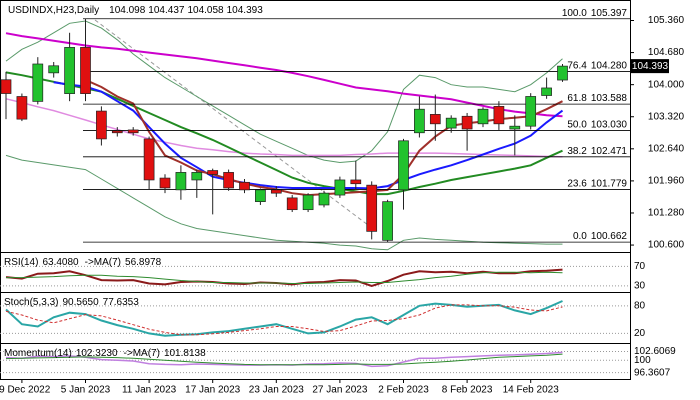 Image resolution: width=700 pixels, height=400 pixels. Describe the element at coordinates (86, 390) in the screenshot. I see `x-tick-label: 5 Jan 2023` at that location.